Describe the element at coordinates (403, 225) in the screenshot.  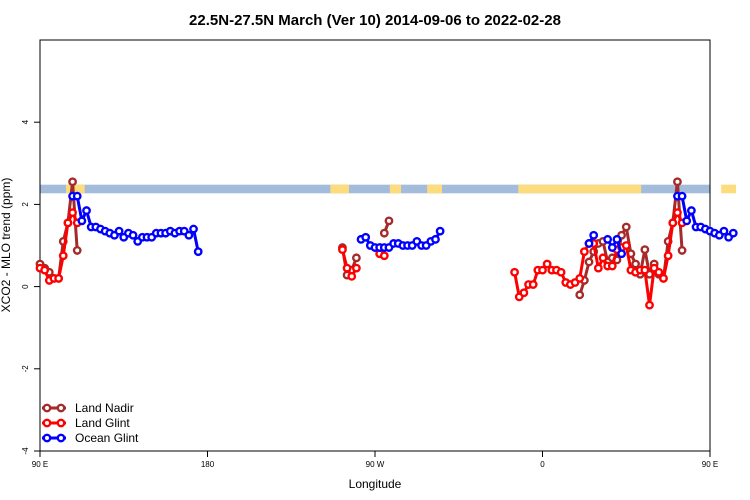
I see `series-ocean-glint` at that location.